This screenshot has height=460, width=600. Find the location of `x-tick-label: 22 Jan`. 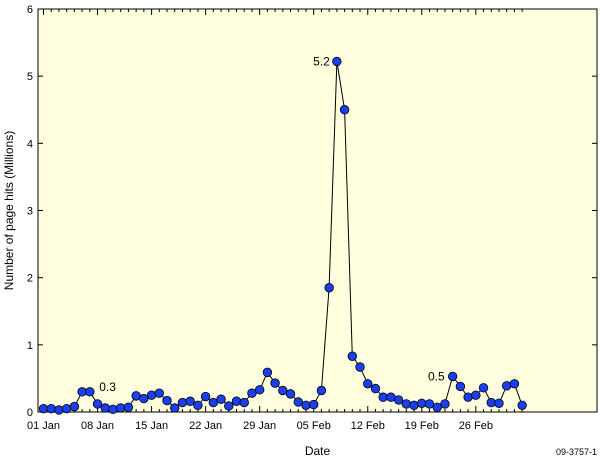

x-tick-label: 22 Jan is located at coordinates (205, 426).